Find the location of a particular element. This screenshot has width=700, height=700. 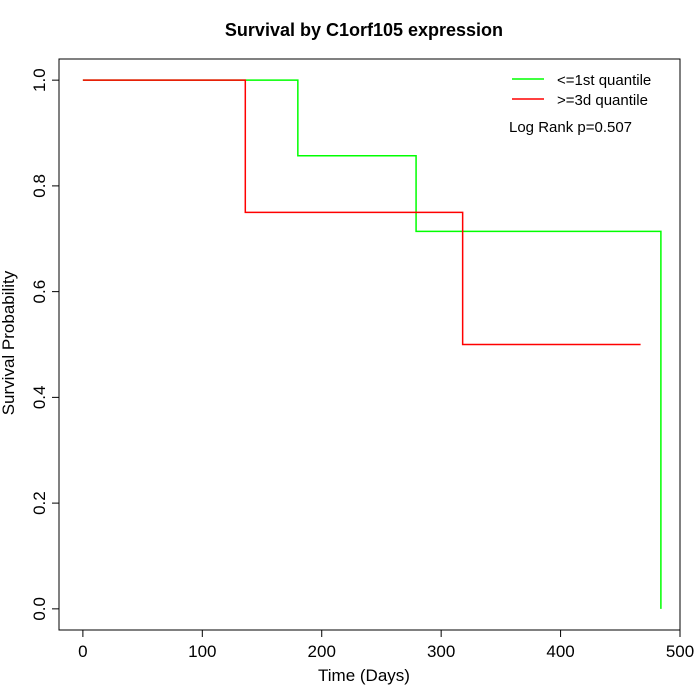

chart-title: Survival by C1orf105 expression is located at coordinates (364, 30).